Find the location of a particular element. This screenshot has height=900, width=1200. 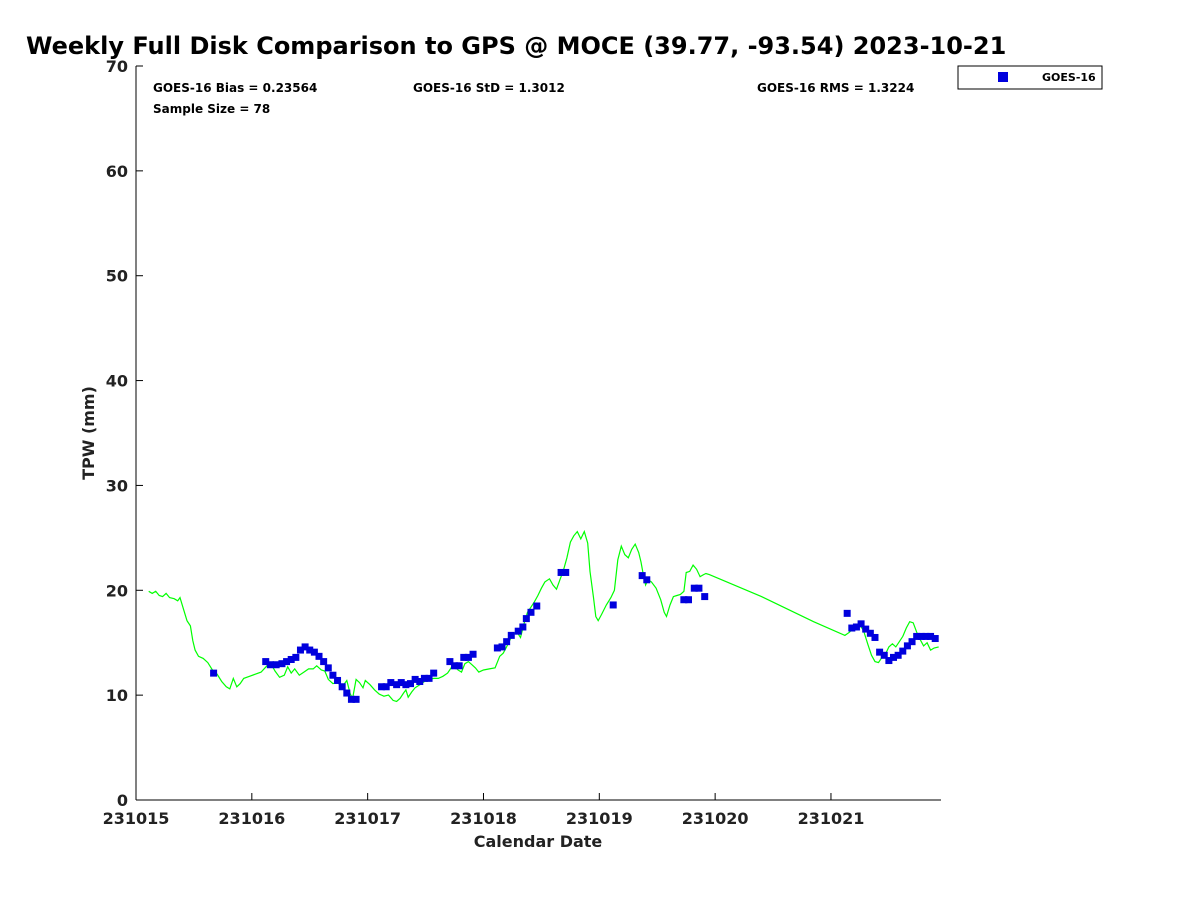

x-tick-label: 231020 is located at coordinates (715, 818).